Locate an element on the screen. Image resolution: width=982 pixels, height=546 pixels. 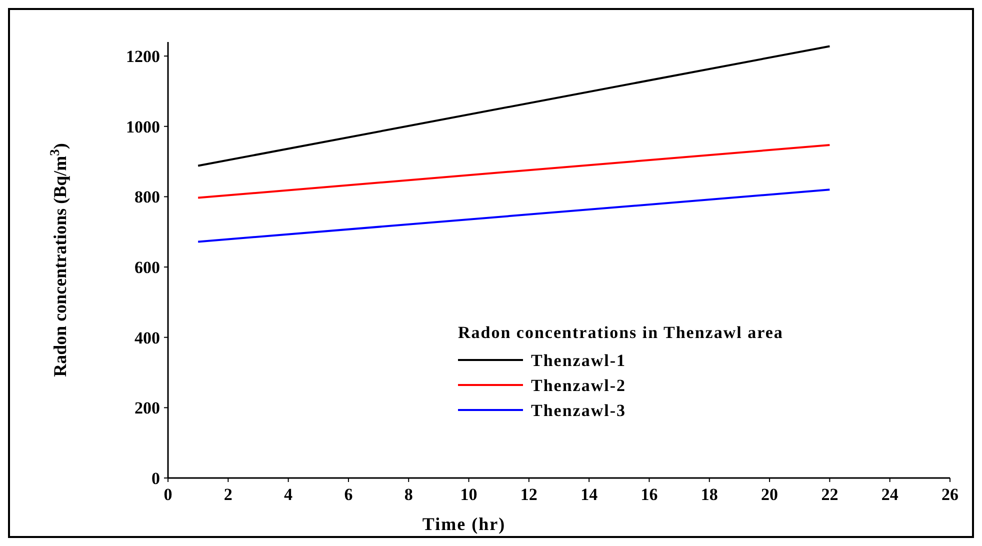
legend-label: Thenzawl-1 is located at coordinates (578, 360).